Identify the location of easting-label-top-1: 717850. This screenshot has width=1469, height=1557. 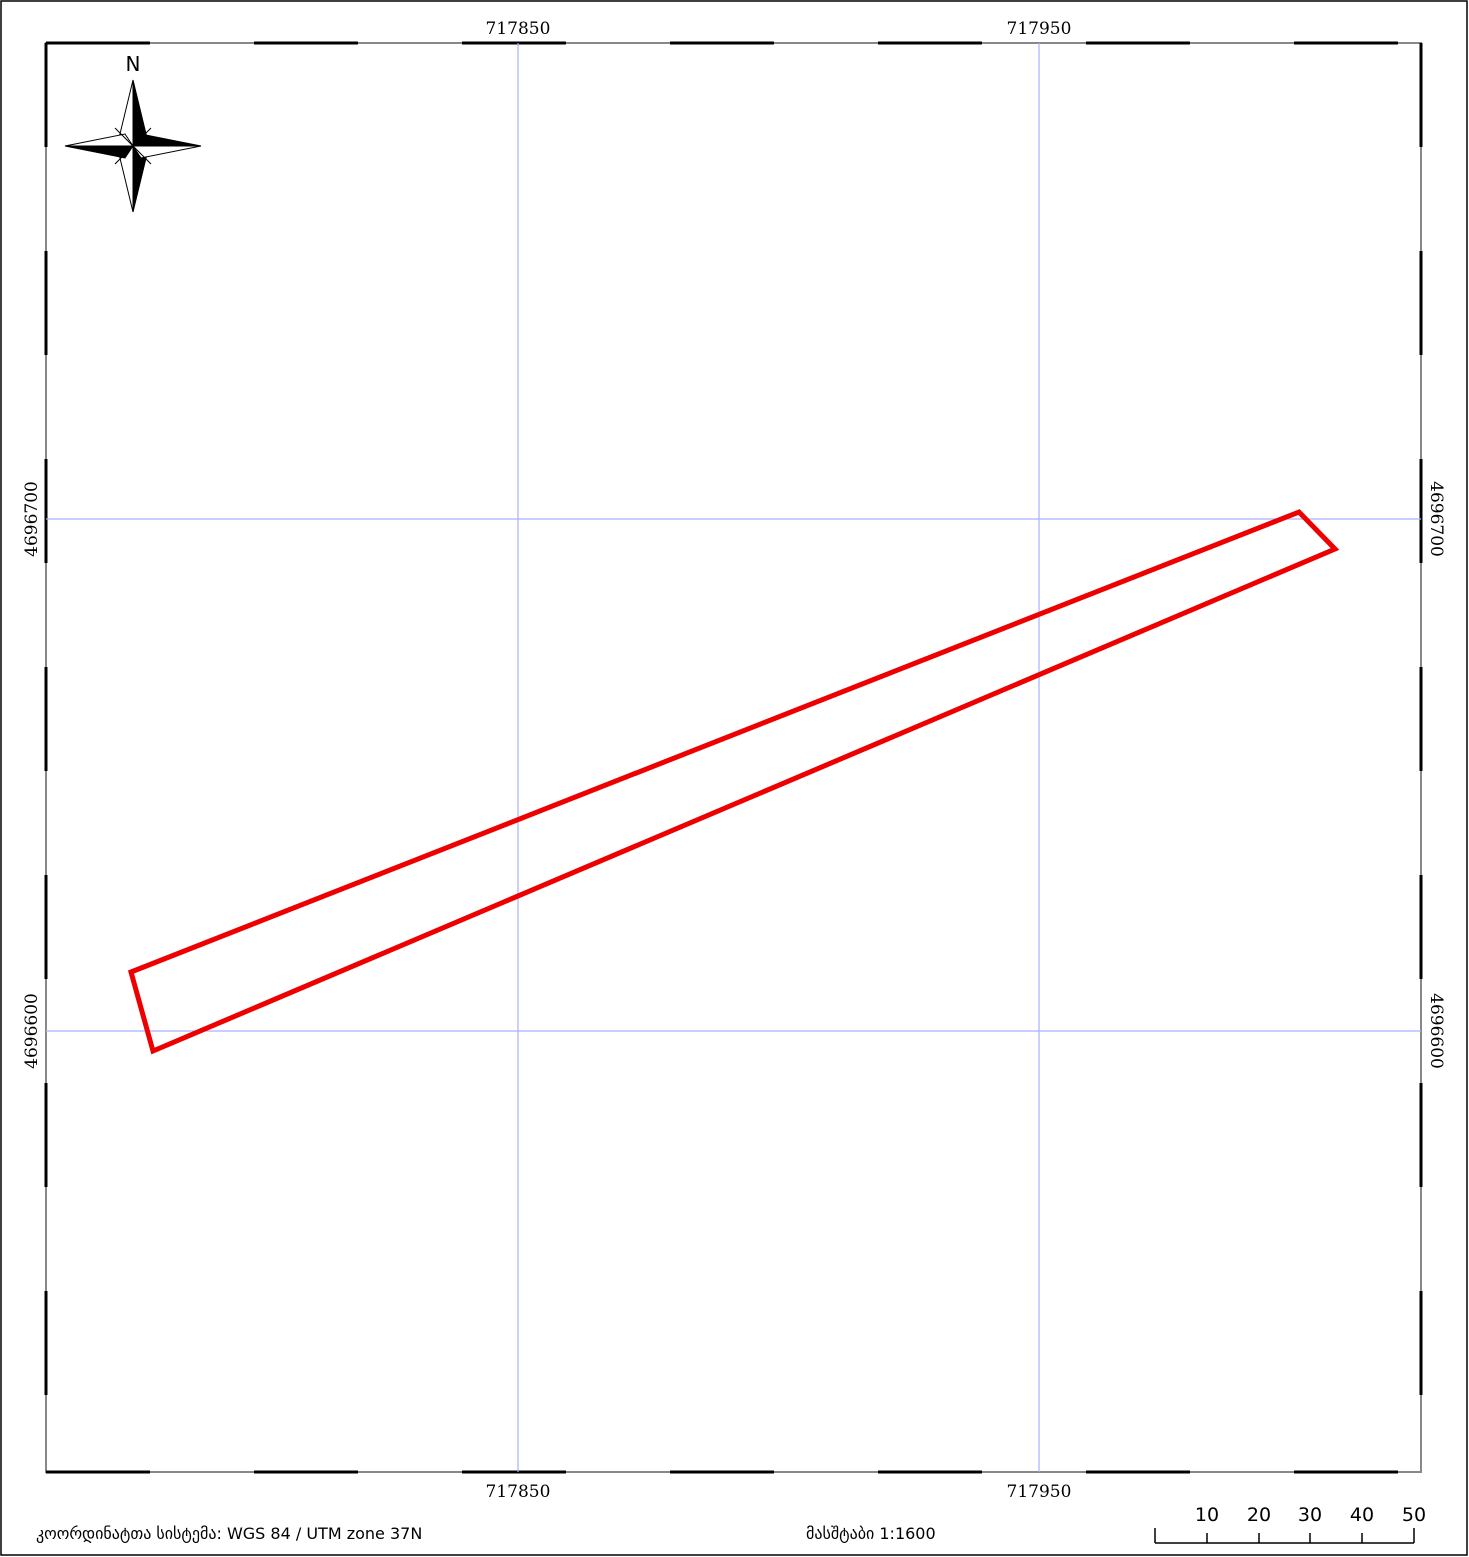
(518, 29).